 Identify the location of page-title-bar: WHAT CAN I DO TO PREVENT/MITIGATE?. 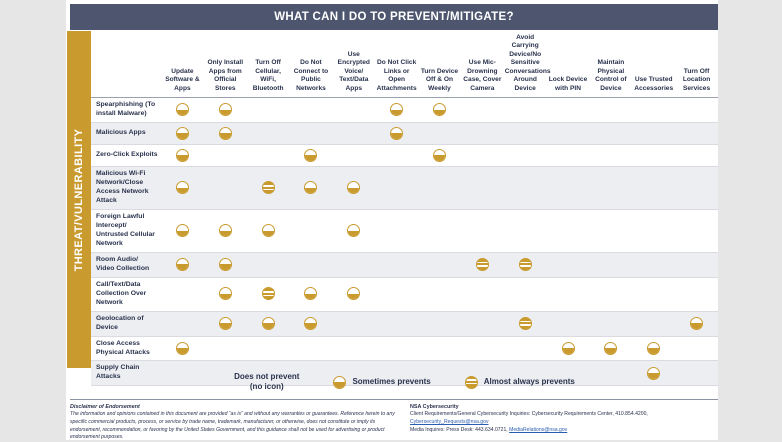
(394, 17).